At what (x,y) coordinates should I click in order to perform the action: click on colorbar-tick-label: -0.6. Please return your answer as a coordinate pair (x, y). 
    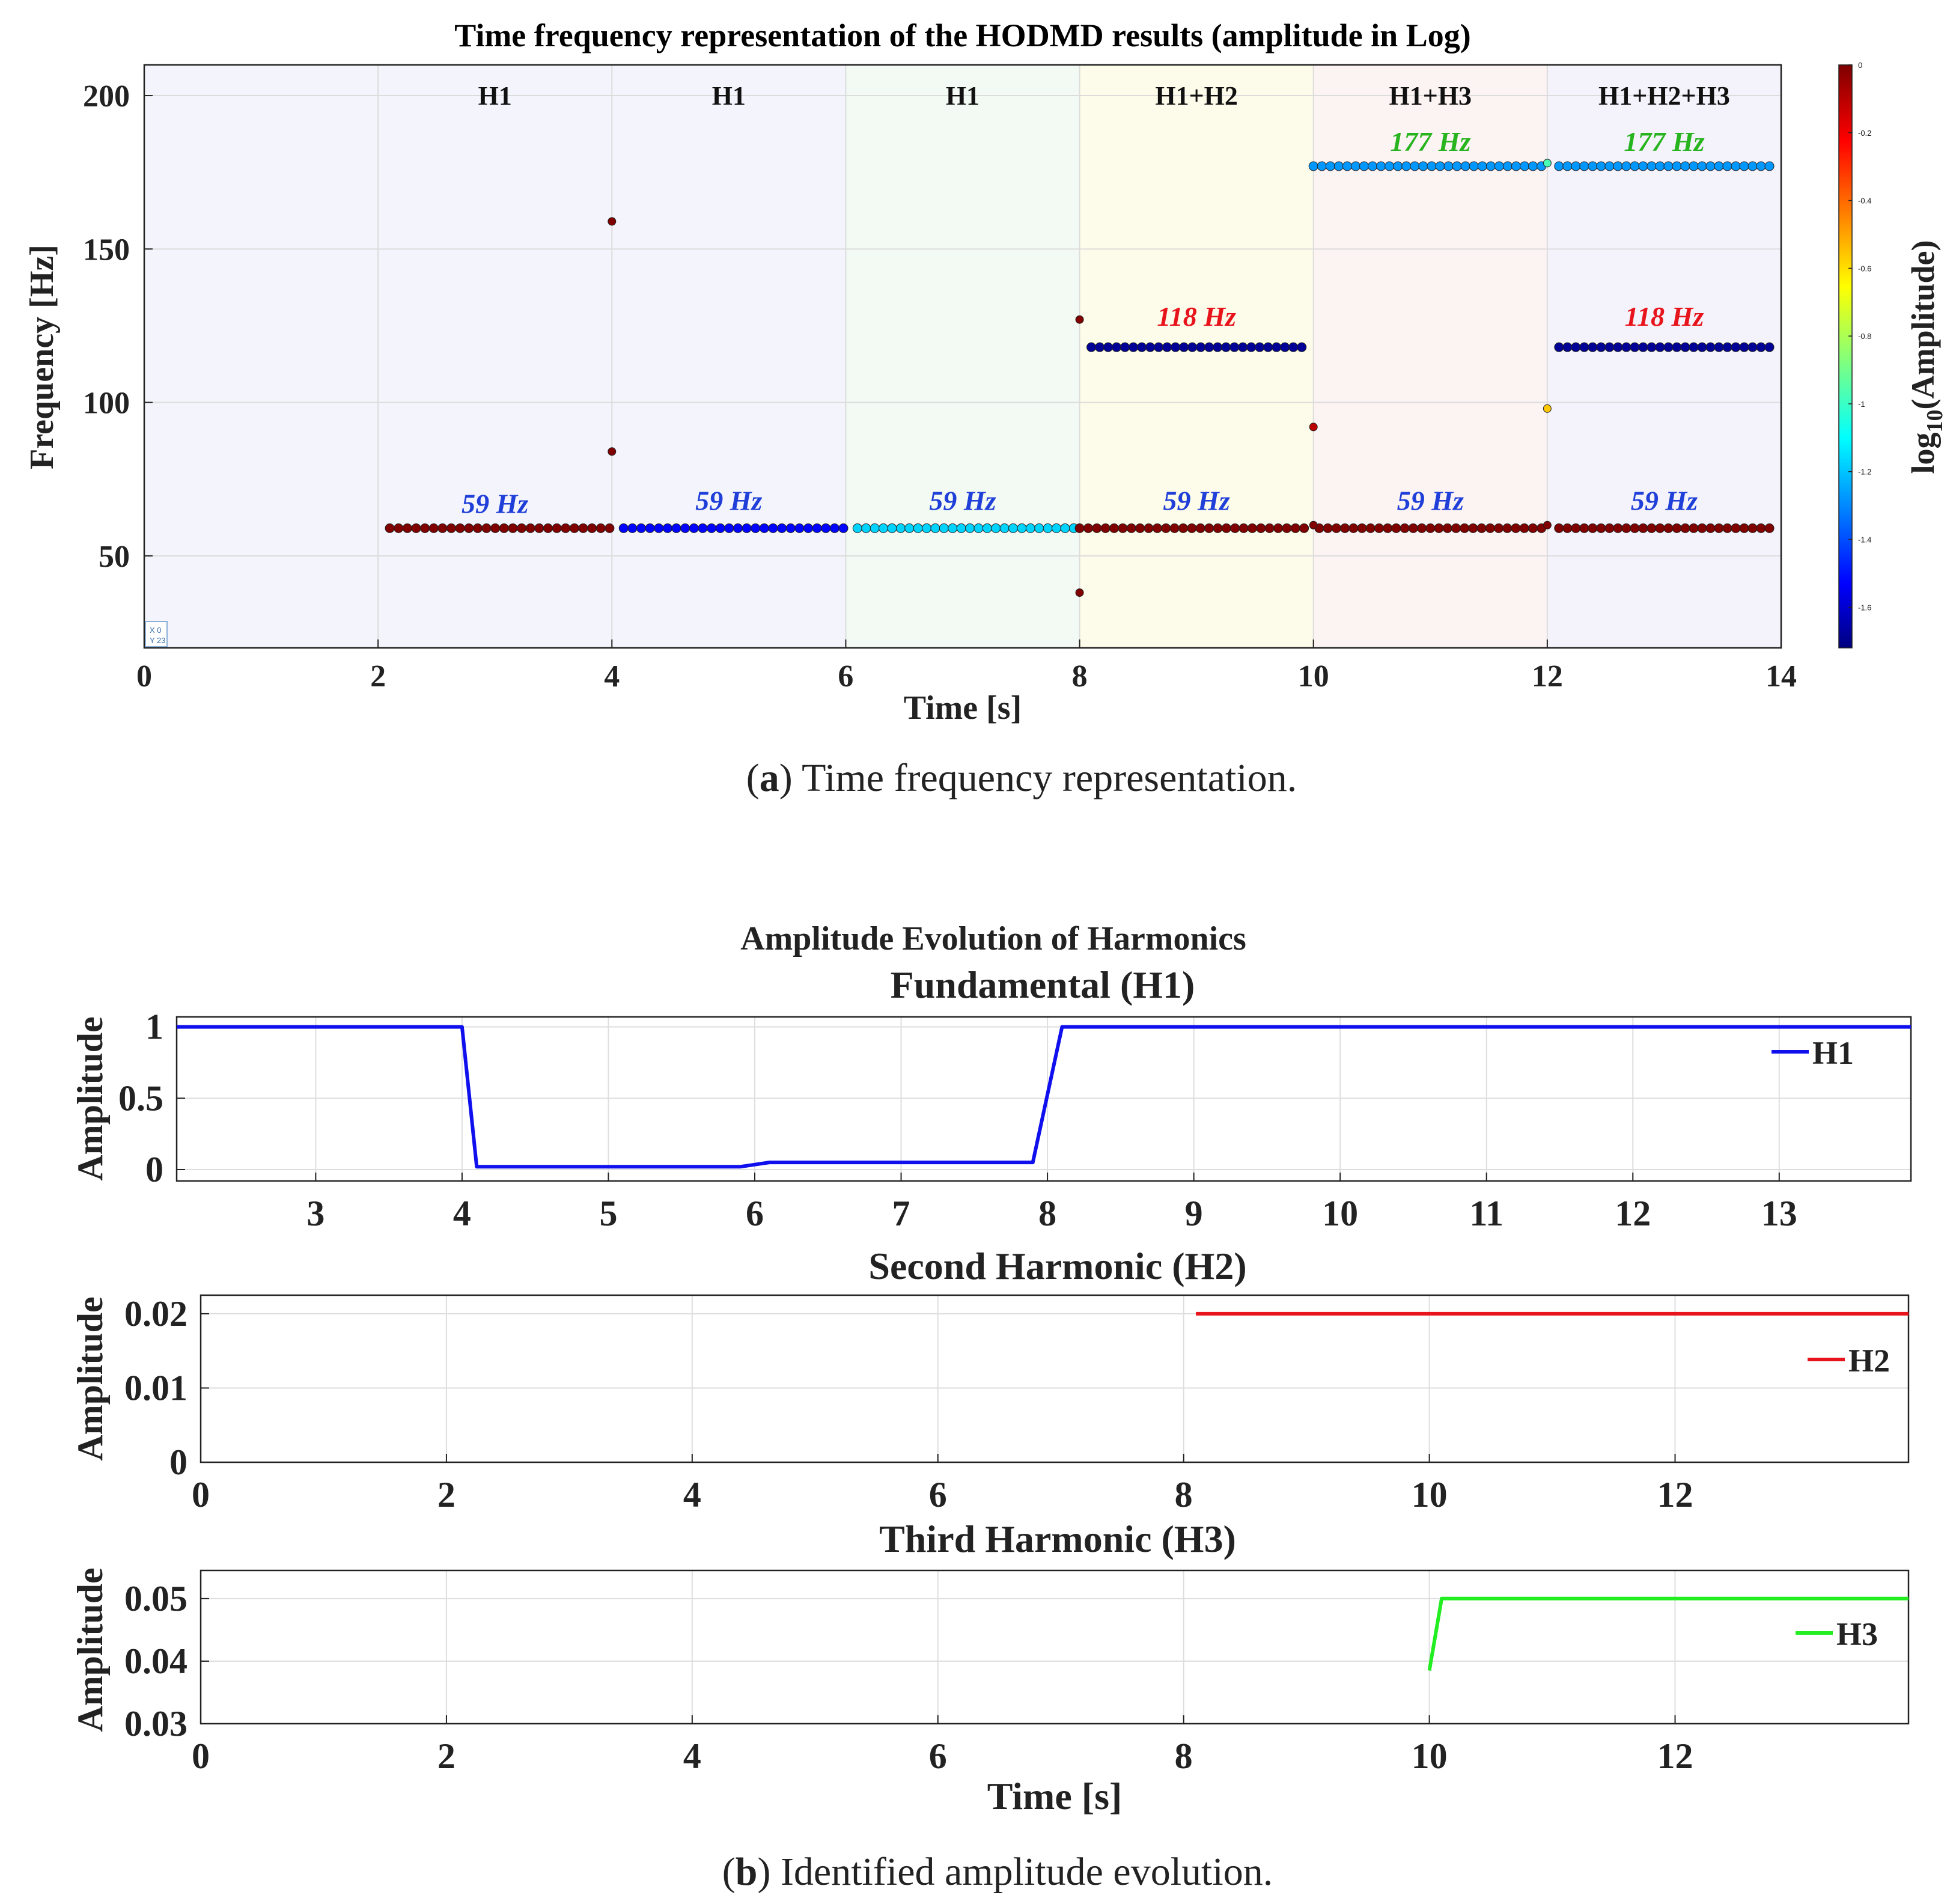
    Looking at the image, I should click on (1864, 268).